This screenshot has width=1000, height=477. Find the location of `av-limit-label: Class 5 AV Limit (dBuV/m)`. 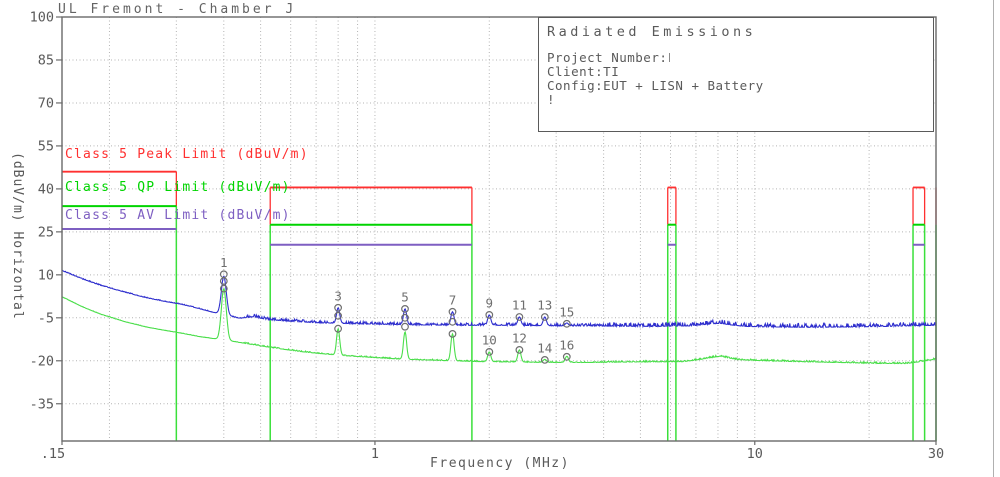

av-limit-label: Class 5 AV Limit (dBuV/m) is located at coordinates (178, 215).